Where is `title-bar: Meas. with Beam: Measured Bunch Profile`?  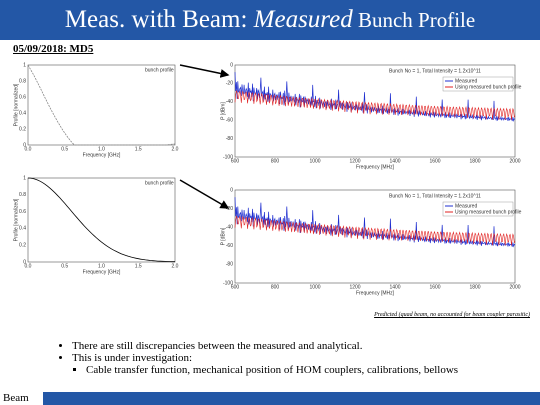 title-bar: Meas. with Beam: Measured Bunch Profile is located at coordinates (270, 20).